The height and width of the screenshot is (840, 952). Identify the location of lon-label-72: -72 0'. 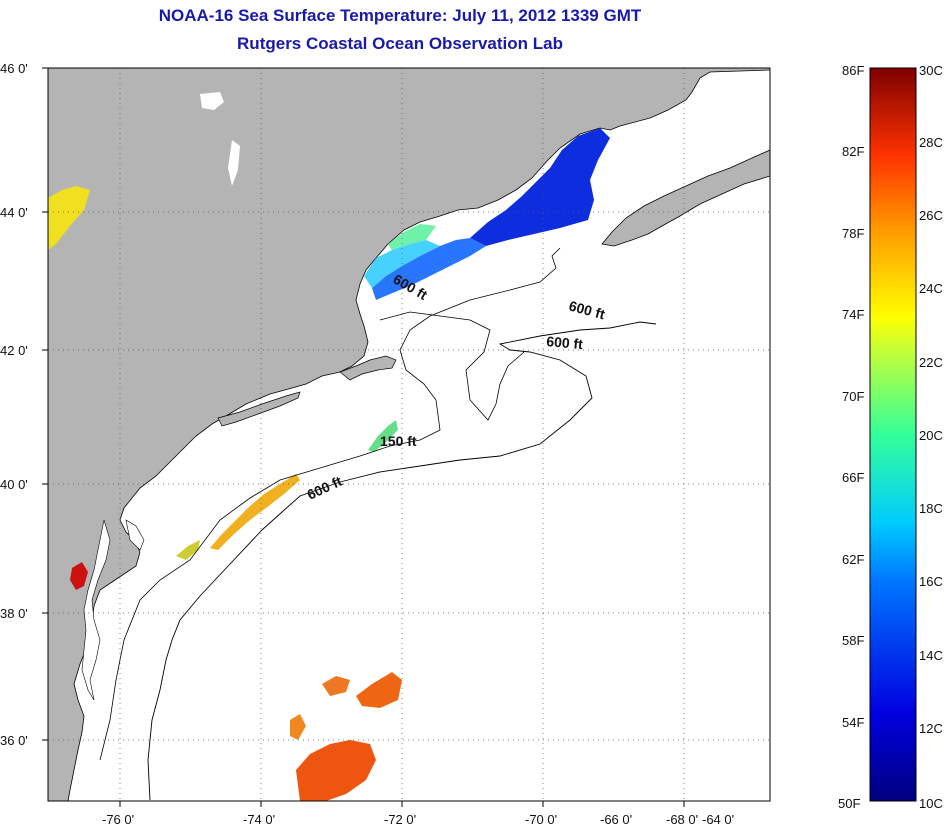
(400, 819).